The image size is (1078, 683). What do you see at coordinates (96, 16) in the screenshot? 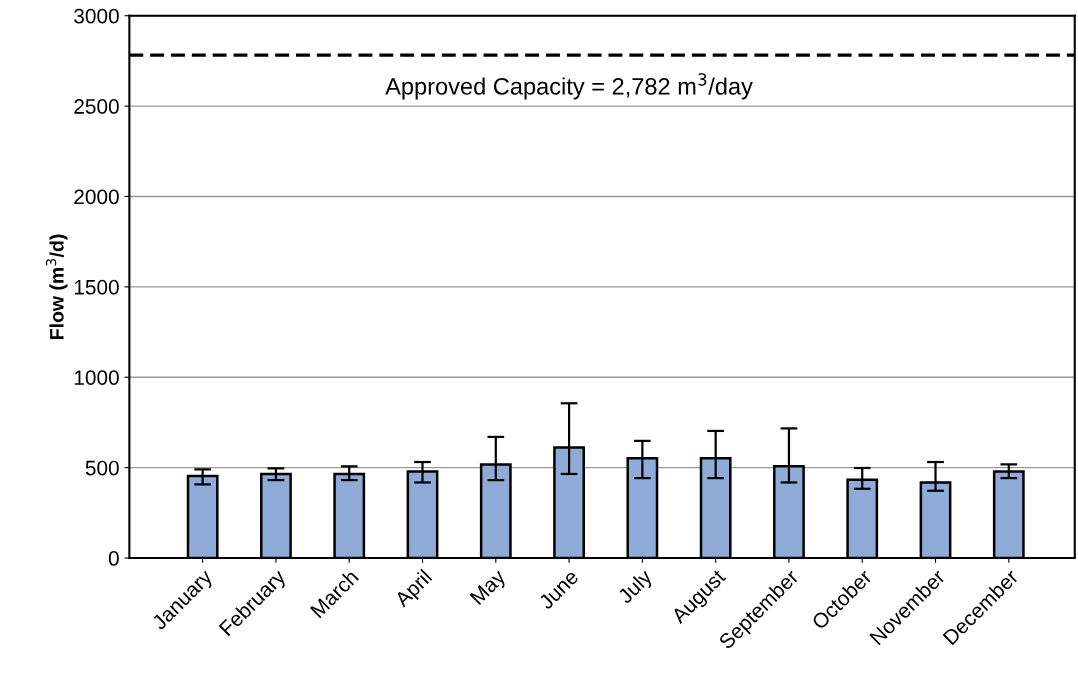
I see `y-tick-label: 3000` at bounding box center [96, 16].